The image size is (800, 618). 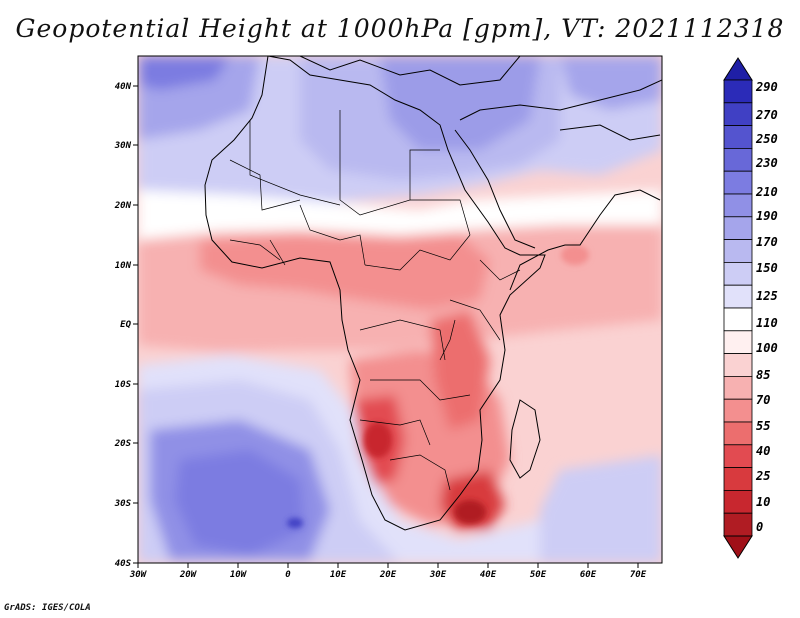 What do you see at coordinates (638, 575) in the screenshot?
I see `lon-label: 70E` at bounding box center [638, 575].